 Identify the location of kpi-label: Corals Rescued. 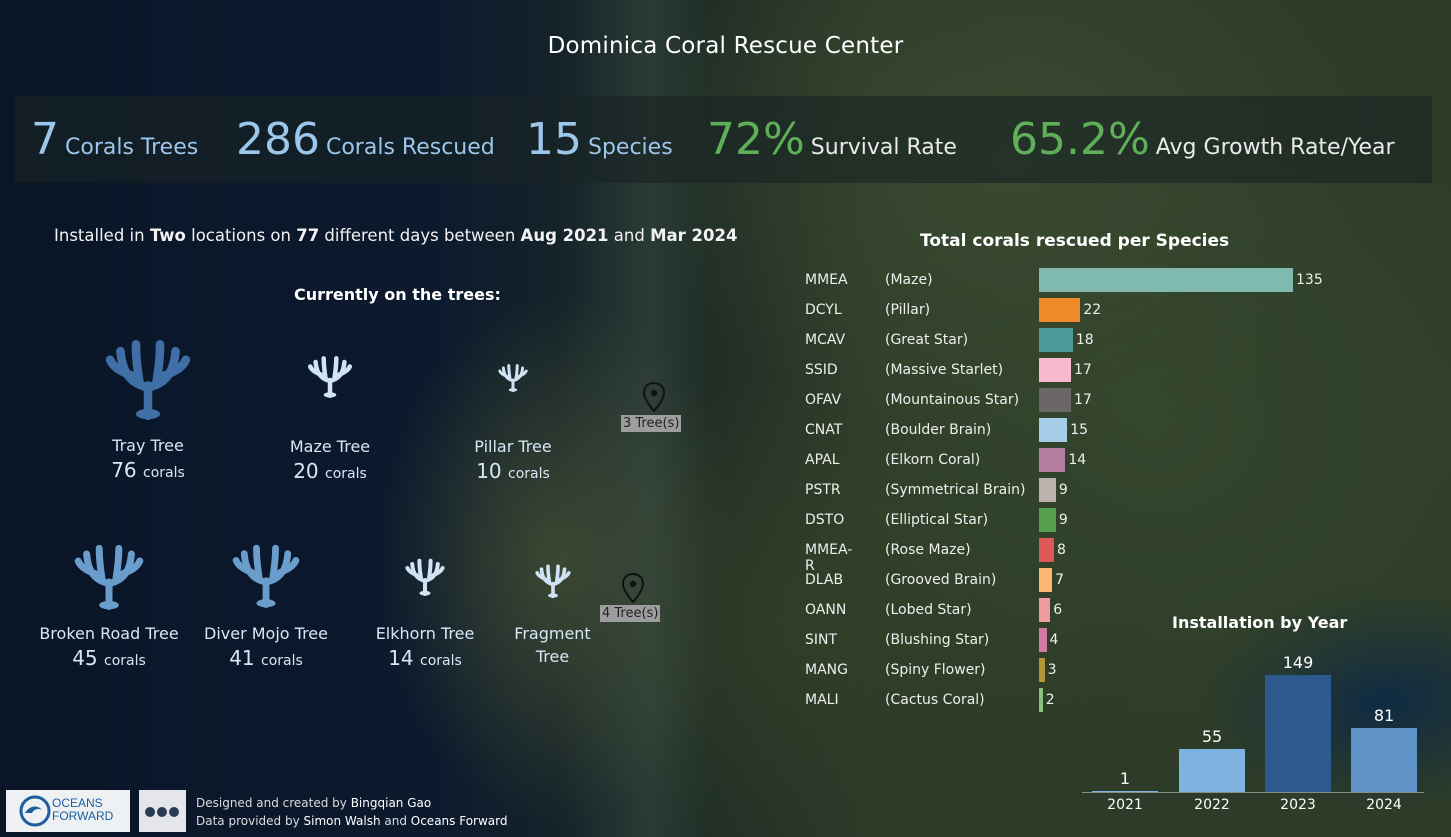
(410, 147).